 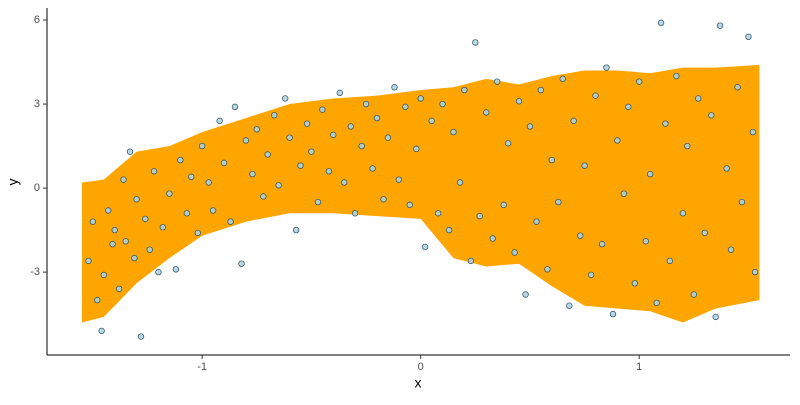 What do you see at coordinates (418, 383) in the screenshot?
I see `x-axis-title: x` at bounding box center [418, 383].